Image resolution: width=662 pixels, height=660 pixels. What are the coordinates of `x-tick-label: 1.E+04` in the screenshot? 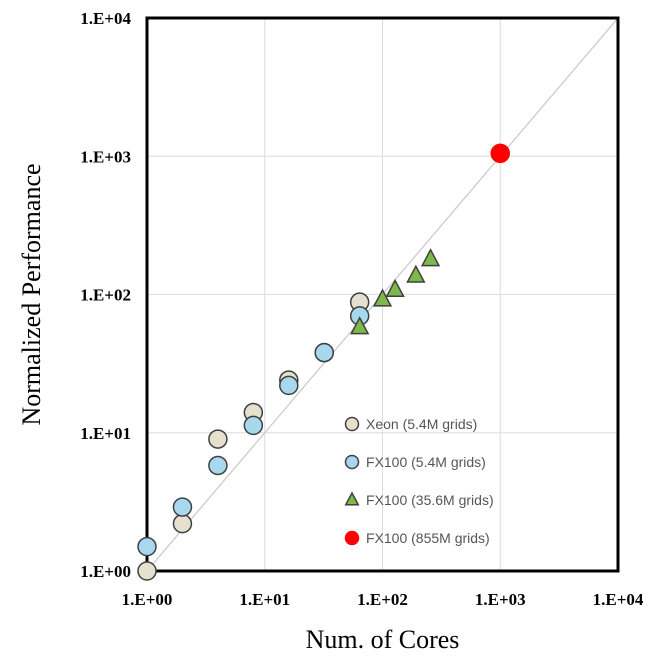 It's located at (618, 599).